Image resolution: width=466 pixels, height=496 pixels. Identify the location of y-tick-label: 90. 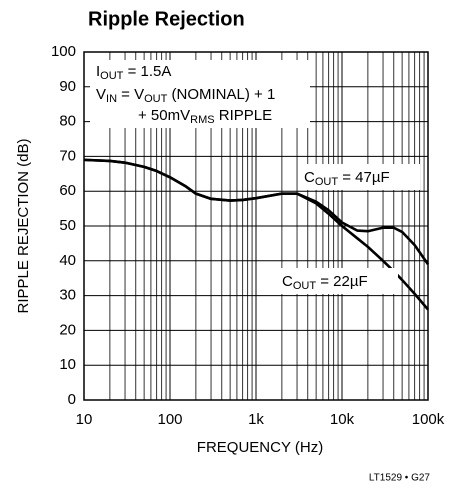
(67, 86).